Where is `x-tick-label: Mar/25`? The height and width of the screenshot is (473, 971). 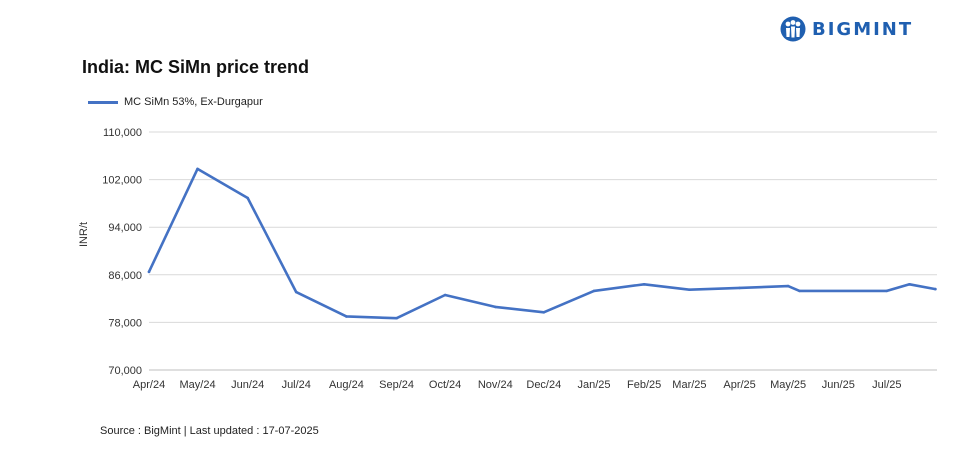
x-tick-label: Mar/25 is located at coordinates (689, 385).